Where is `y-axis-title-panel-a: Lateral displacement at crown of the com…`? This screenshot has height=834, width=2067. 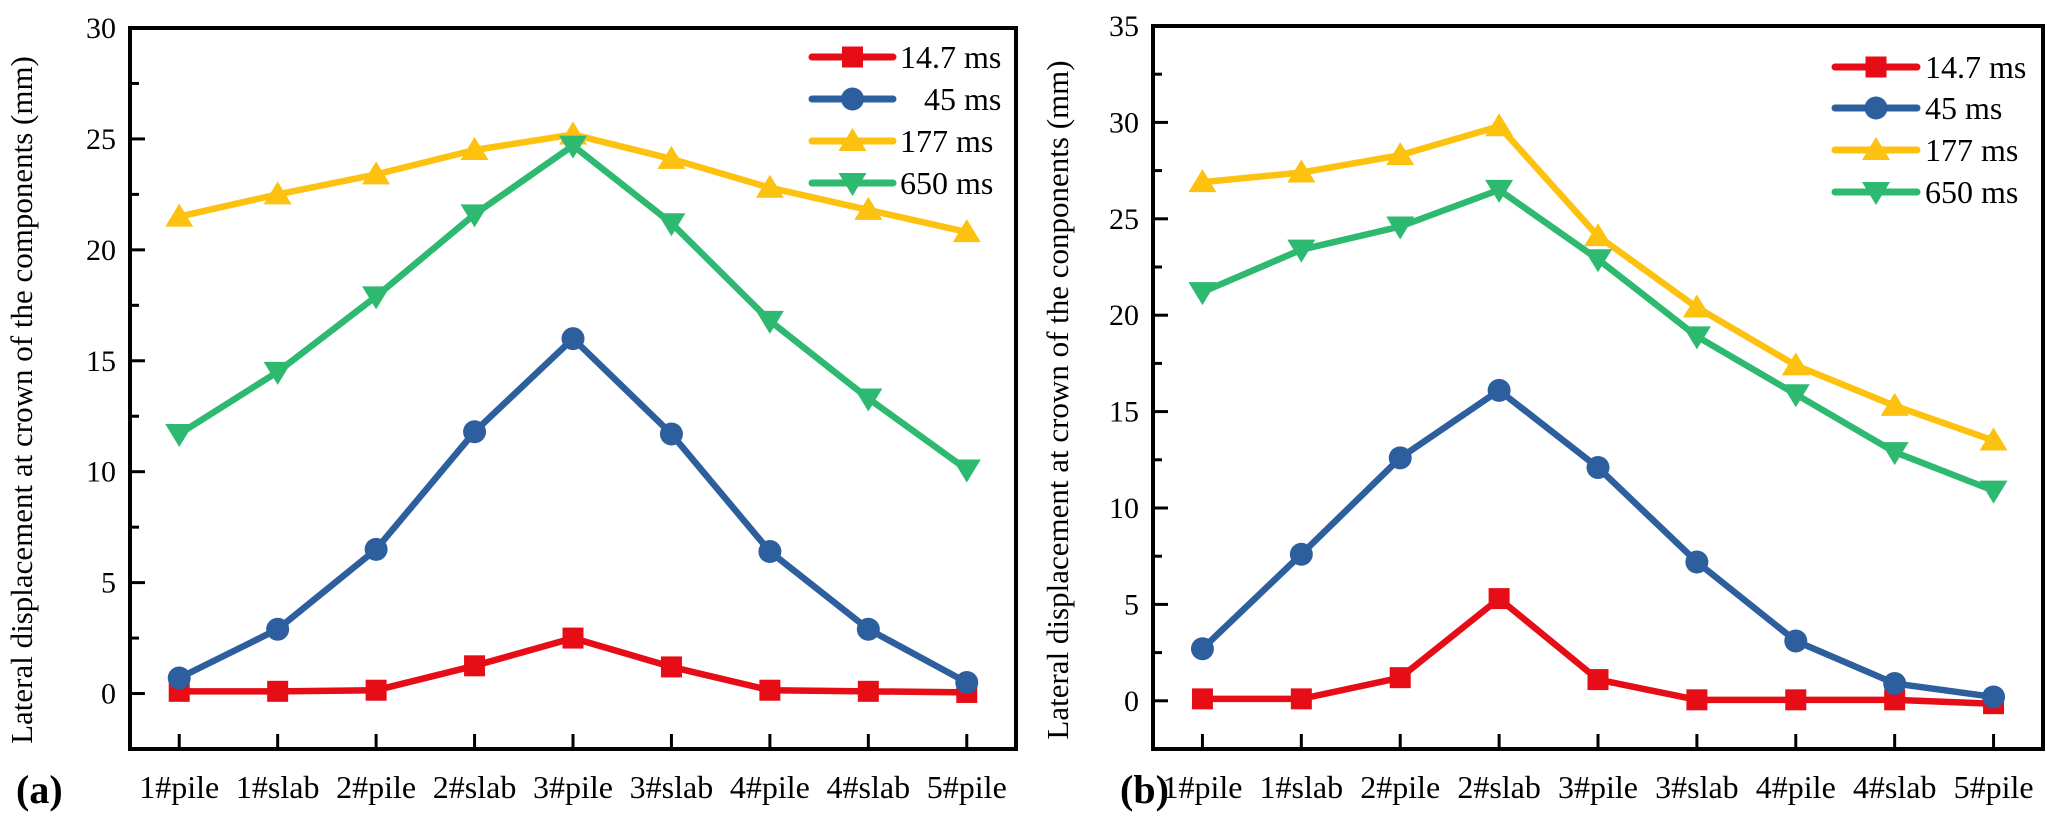
y-axis-title-panel-a: Lateral displacement at crown of the com… is located at coordinates (21, 400).